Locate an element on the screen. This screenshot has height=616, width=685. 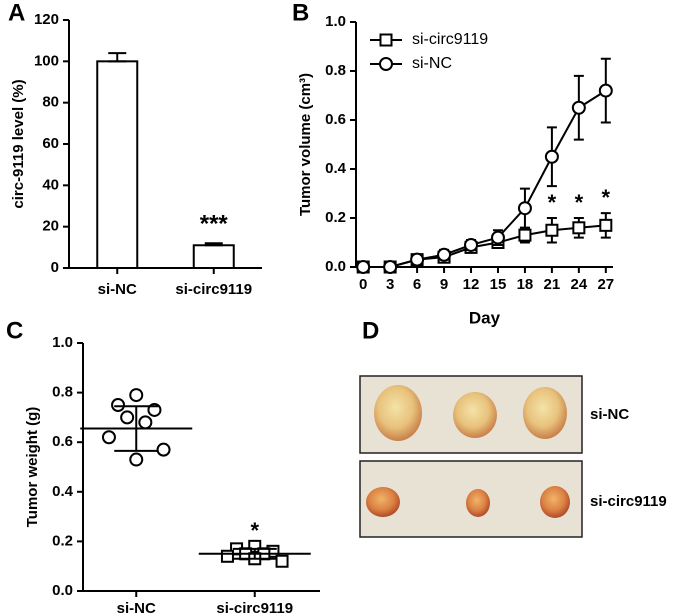
x-tick-label: 6 is located at coordinates (417, 284).